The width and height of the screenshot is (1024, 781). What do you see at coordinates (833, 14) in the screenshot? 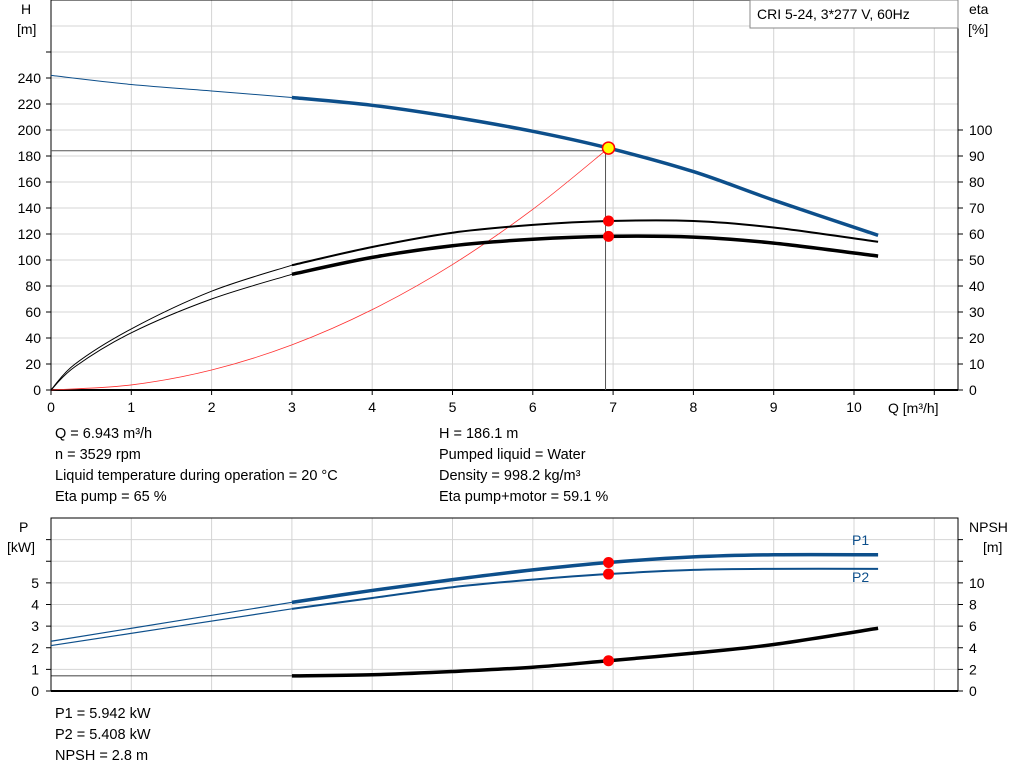
I see `chart-title: CRI 5-24, 3*277 V, 60Hz` at bounding box center [833, 14].